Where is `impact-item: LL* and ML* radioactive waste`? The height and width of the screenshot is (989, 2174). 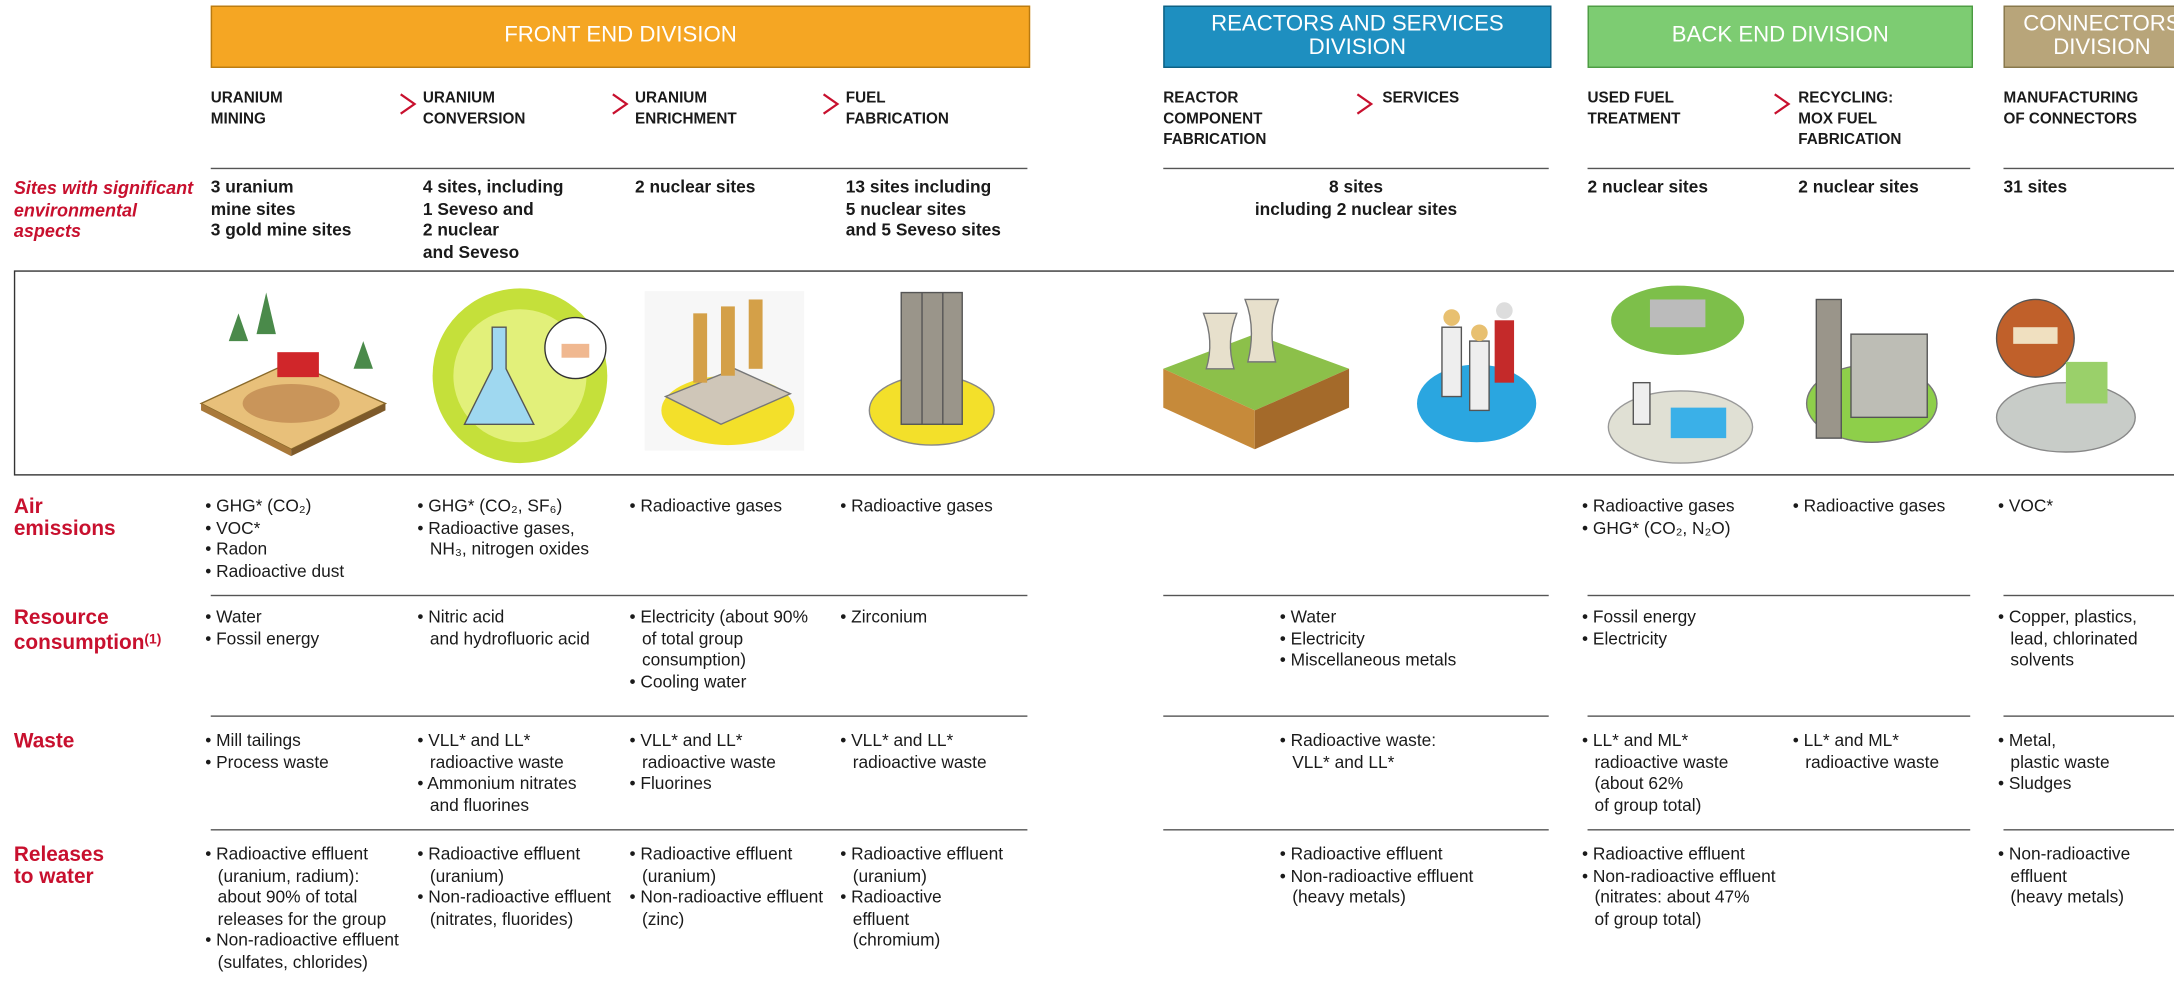
impact-item: LL* and ML* radioactive waste is located at coordinates (1897, 752).